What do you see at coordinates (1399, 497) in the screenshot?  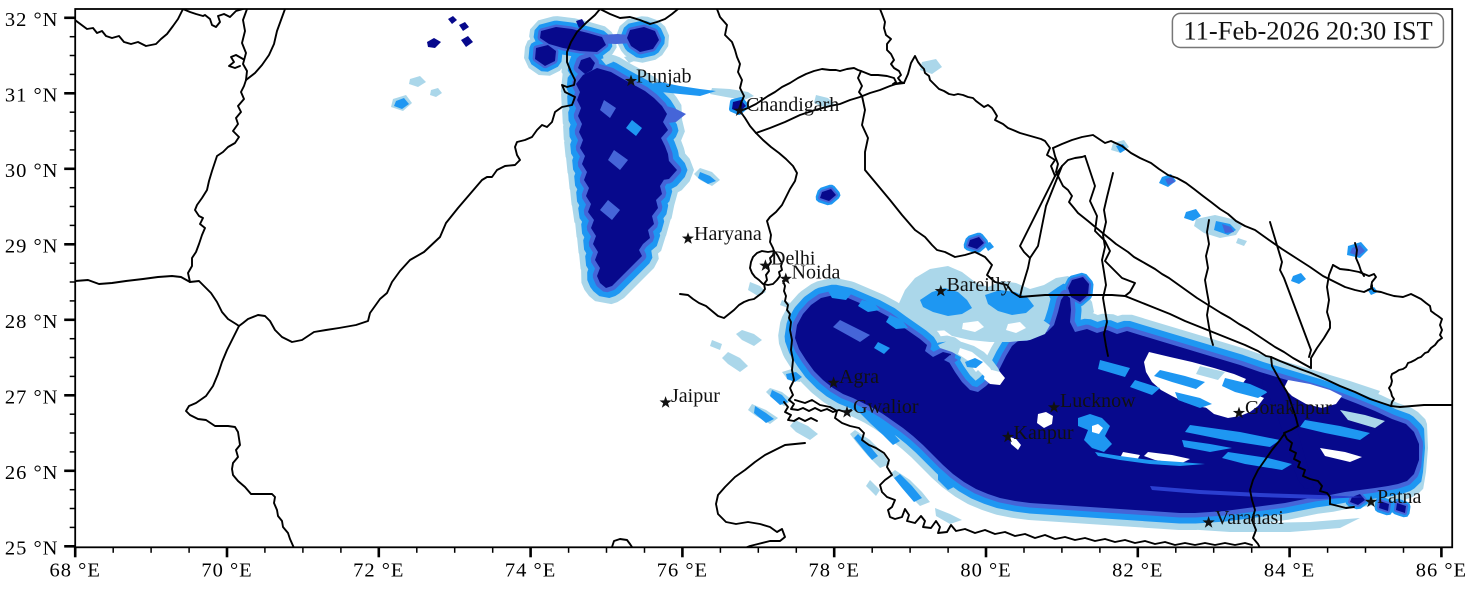 I see `svg-text: Patna` at bounding box center [1399, 497].